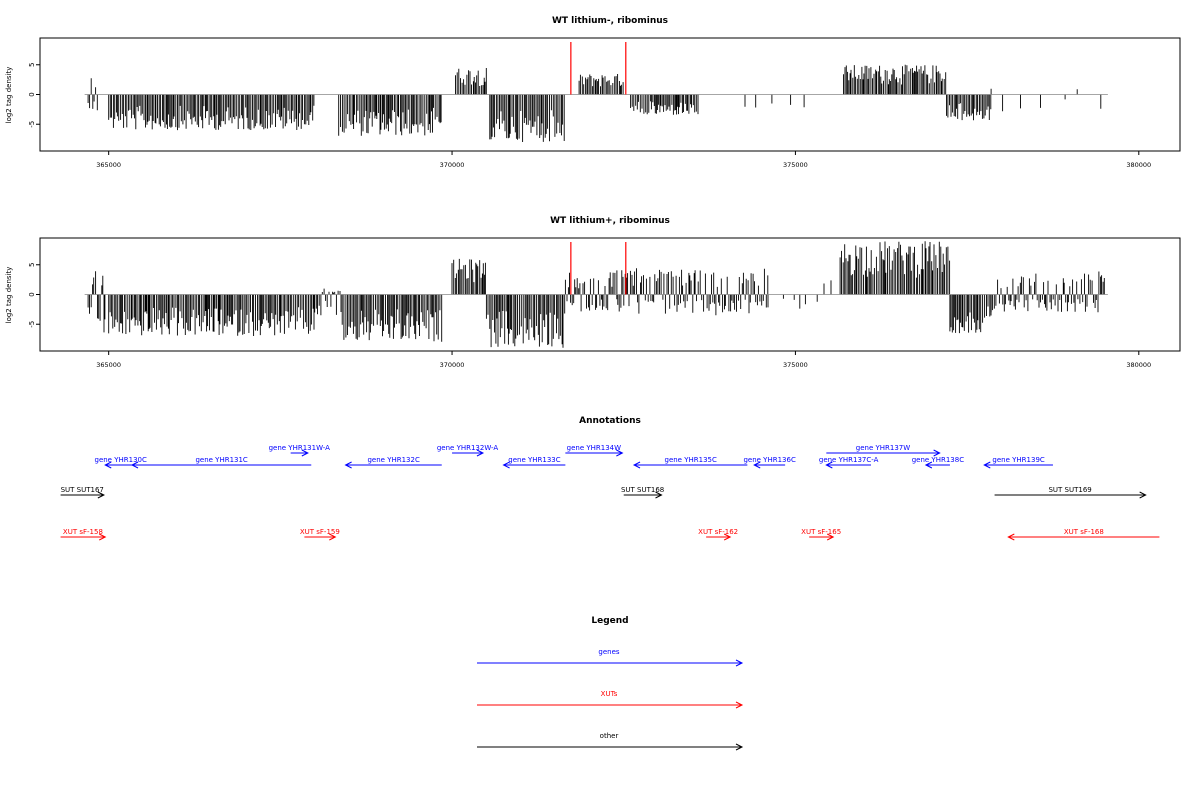 The height and width of the screenshot is (800, 1200). Describe the element at coordinates (34, 295) in the screenshot. I see `panel-2-y-axis: -5 0 5` at that location.